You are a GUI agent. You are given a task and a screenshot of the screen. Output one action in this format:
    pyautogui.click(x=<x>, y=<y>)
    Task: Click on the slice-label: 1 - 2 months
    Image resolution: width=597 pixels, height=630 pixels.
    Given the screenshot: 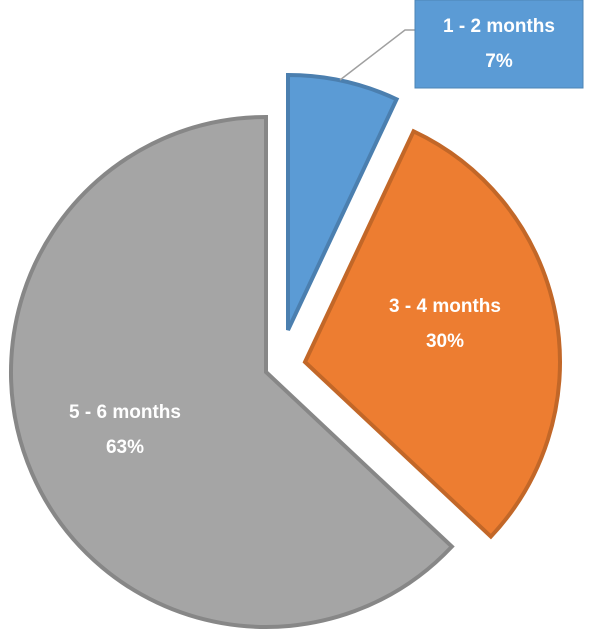 What is the action you would take?
    pyautogui.click(x=499, y=26)
    